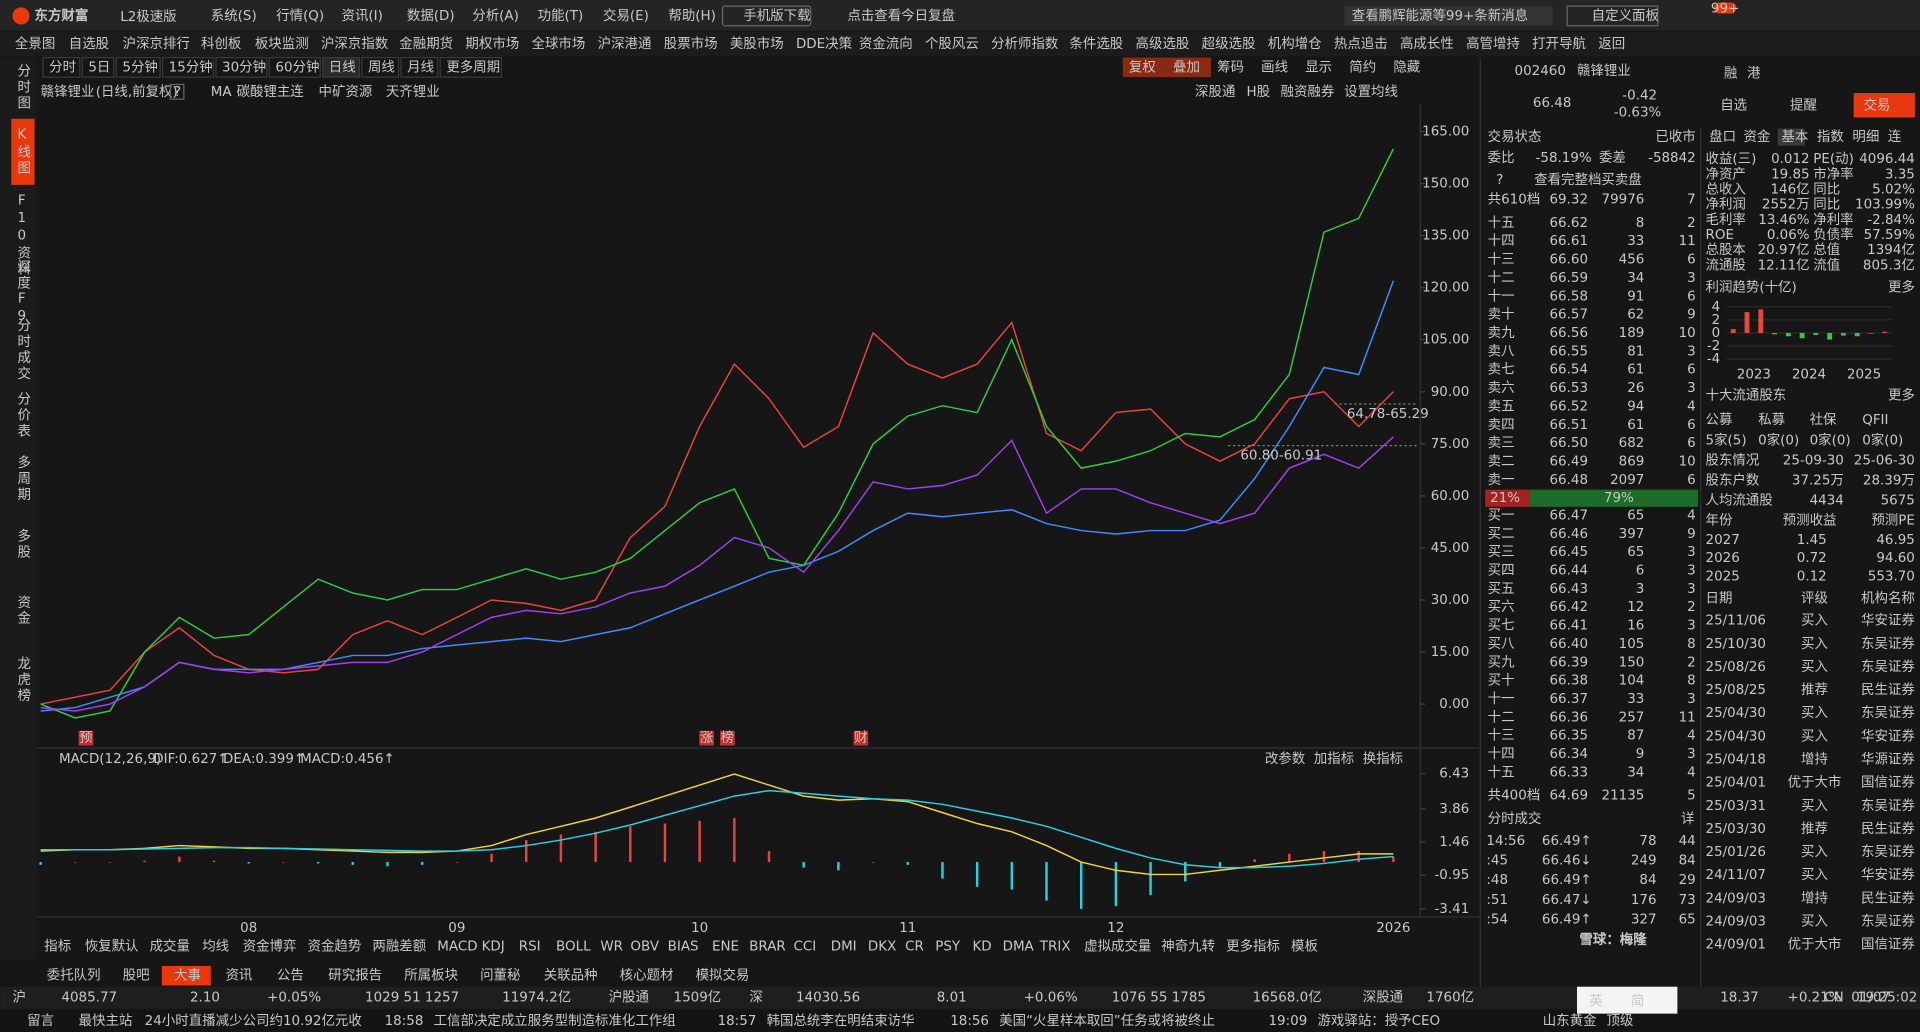 This screenshot has height=1032, width=1920. What do you see at coordinates (914, 946) in the screenshot?
I see `indicator-tab: CR` at bounding box center [914, 946].